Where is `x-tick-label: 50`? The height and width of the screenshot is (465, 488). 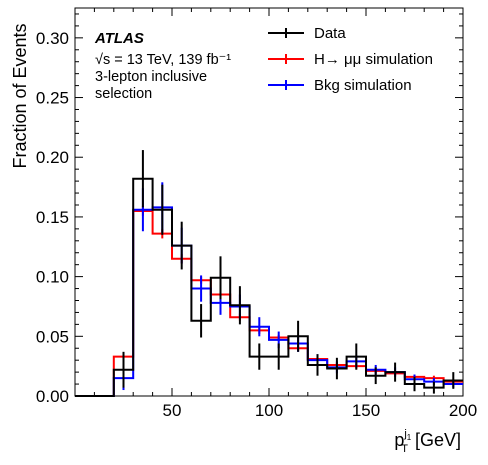
x-tick-label: 50 is located at coordinates (172, 410).